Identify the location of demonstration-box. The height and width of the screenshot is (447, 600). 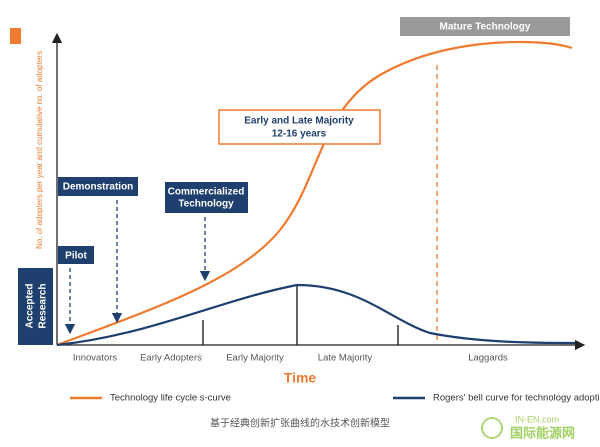
(98, 186).